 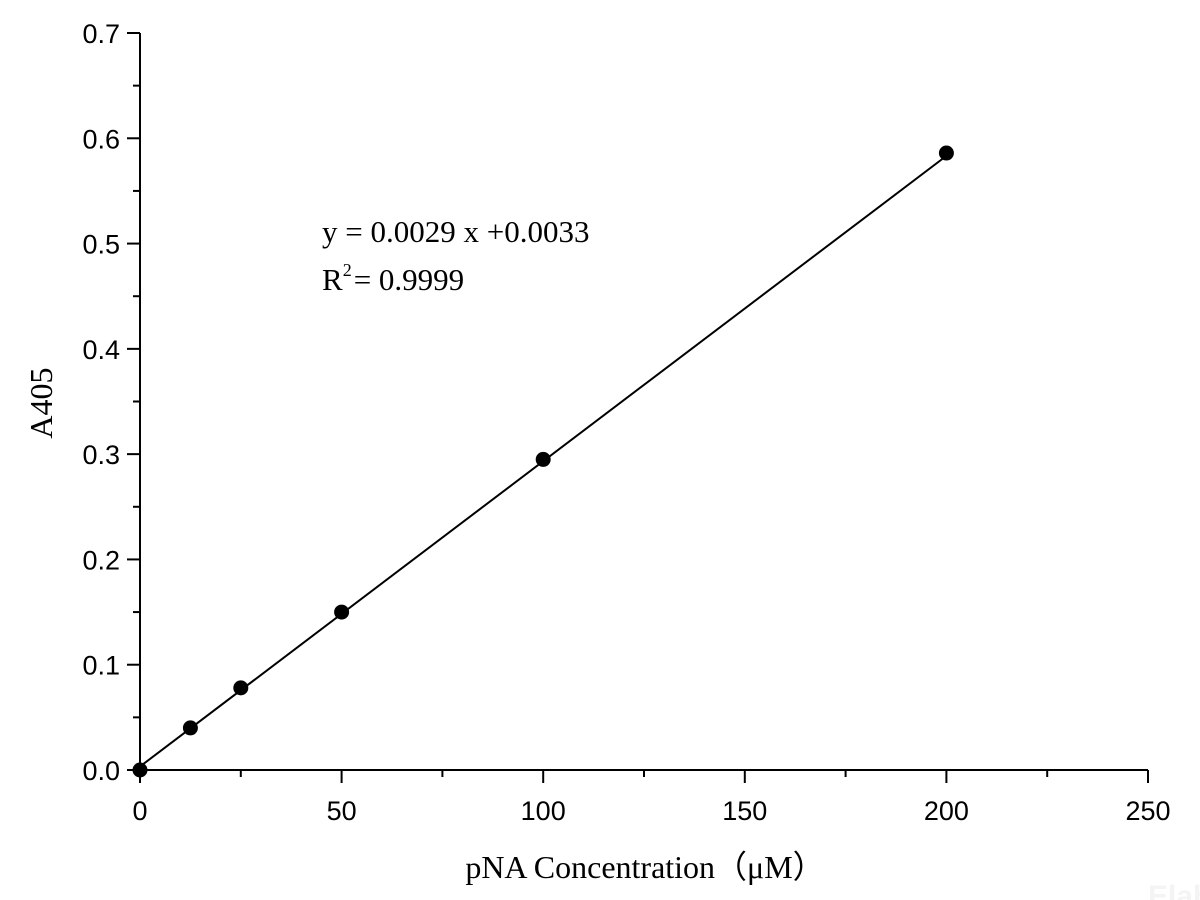 I want to click on r2-value: = 0.9999, so click(x=409, y=279).